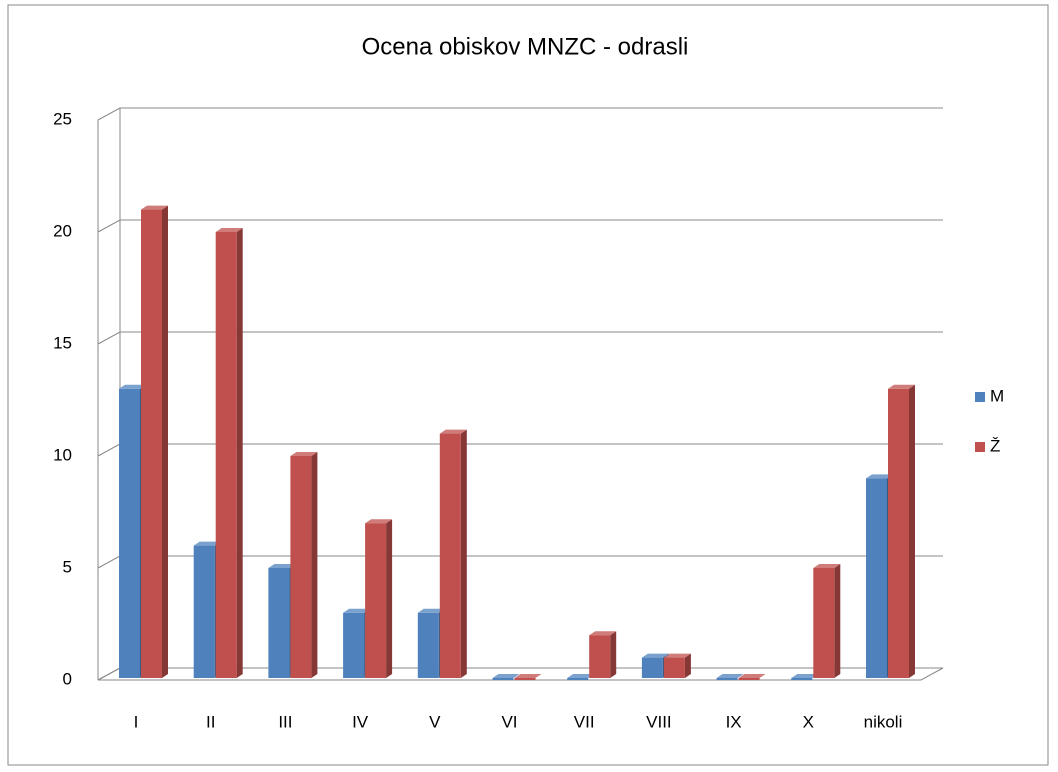 Image resolution: width=1058 pixels, height=772 pixels. Describe the element at coordinates (997, 395) in the screenshot. I see `legend-label: M` at that location.